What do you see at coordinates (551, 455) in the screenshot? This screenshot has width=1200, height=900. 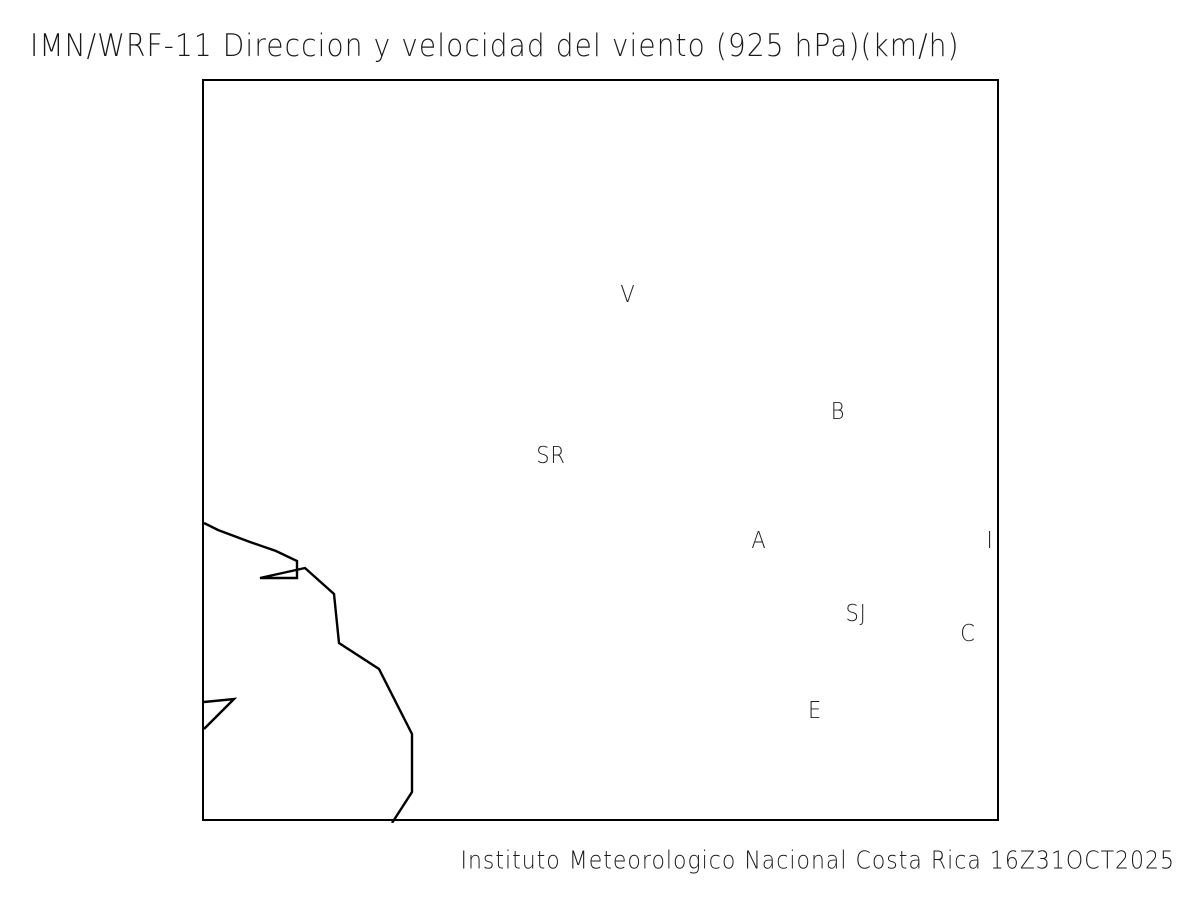 I see `station-label-sr: SR` at bounding box center [551, 455].